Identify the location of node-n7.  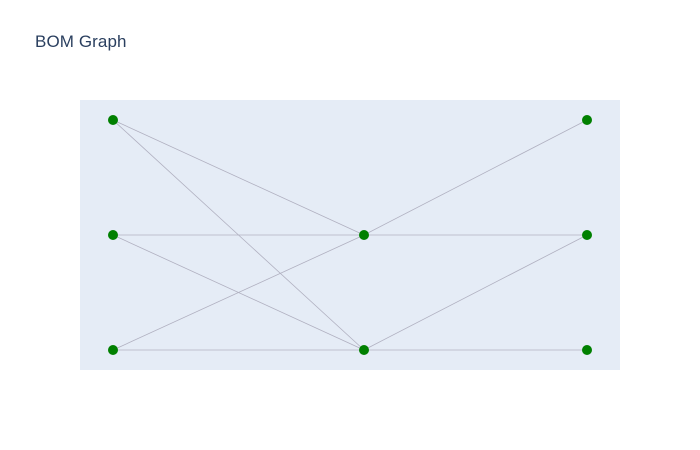
(587, 235).